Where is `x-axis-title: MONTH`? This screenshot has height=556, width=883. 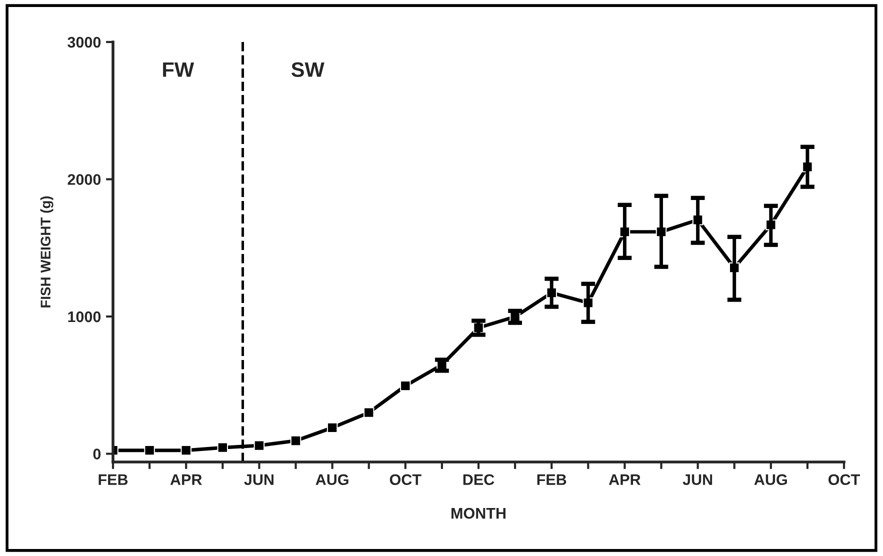
x-axis-title: MONTH is located at coordinates (479, 513).